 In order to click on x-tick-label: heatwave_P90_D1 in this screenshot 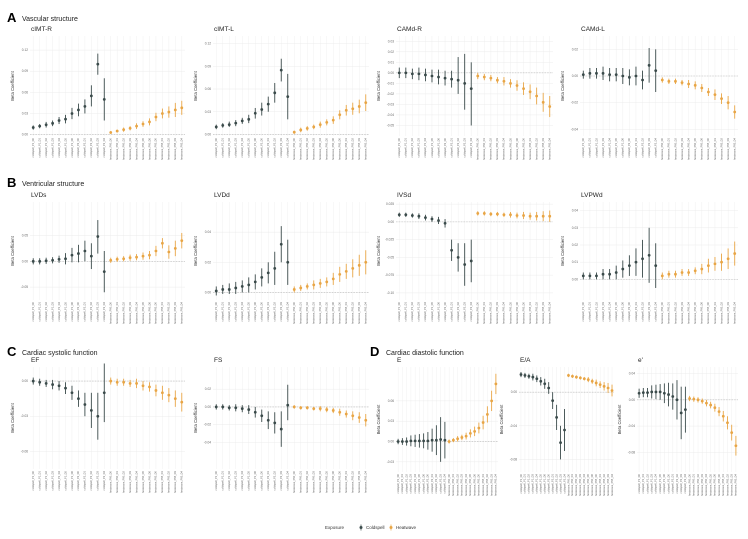, I will do `click(117, 148)`.